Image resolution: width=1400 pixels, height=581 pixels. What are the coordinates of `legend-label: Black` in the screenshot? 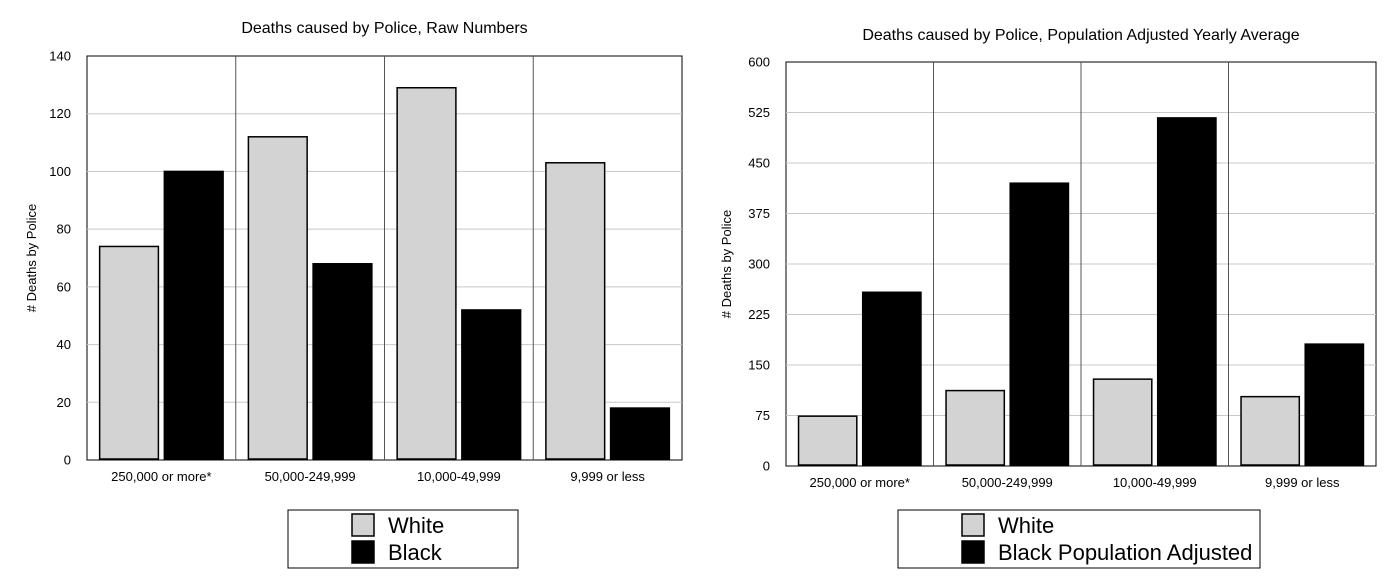 It's located at (415, 552).